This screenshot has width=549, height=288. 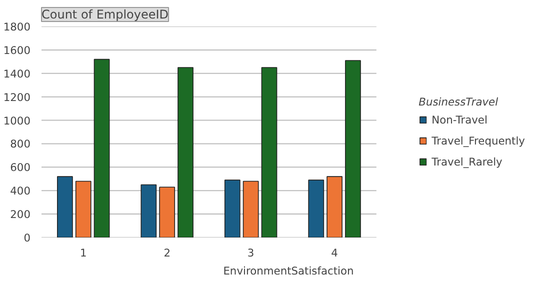 What do you see at coordinates (467, 161) in the screenshot?
I see `legend-label: Travel_Rarely` at bounding box center [467, 161].